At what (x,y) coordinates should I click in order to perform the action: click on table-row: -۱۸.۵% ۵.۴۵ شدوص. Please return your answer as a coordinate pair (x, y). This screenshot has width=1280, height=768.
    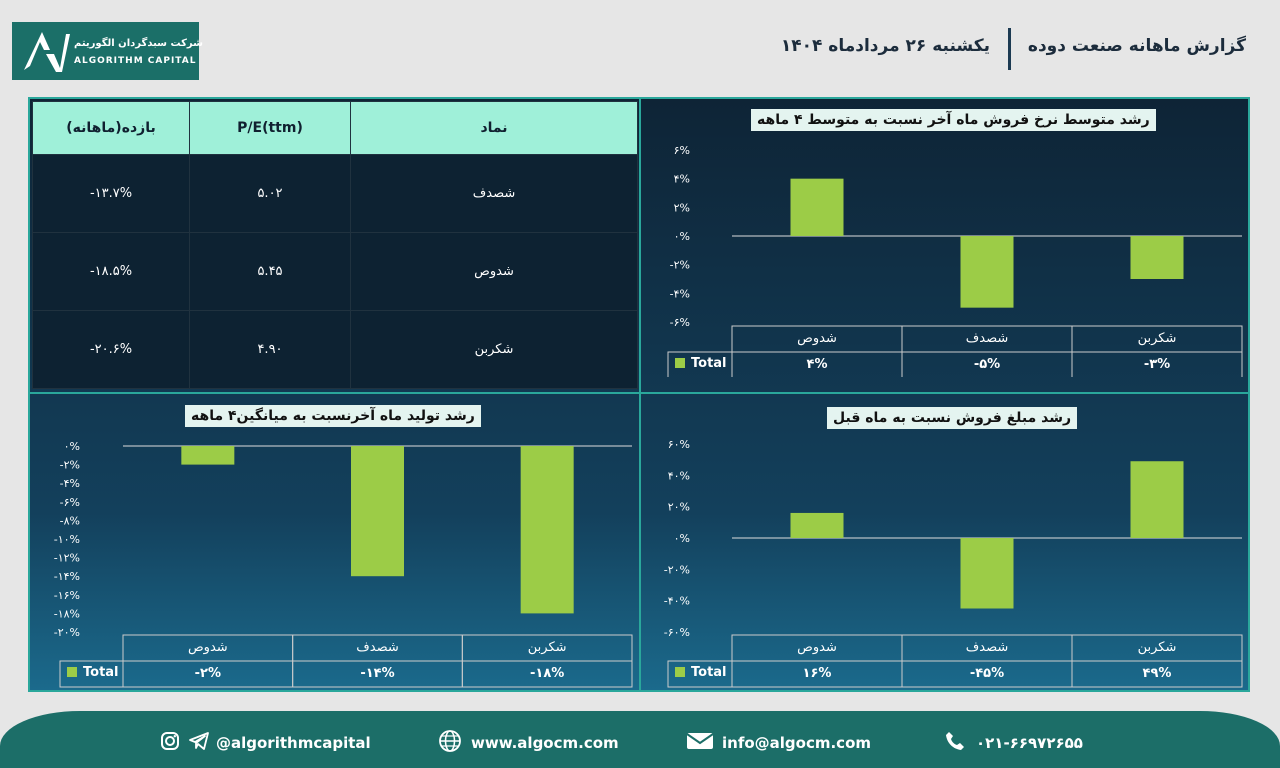
    Looking at the image, I should click on (335, 271).